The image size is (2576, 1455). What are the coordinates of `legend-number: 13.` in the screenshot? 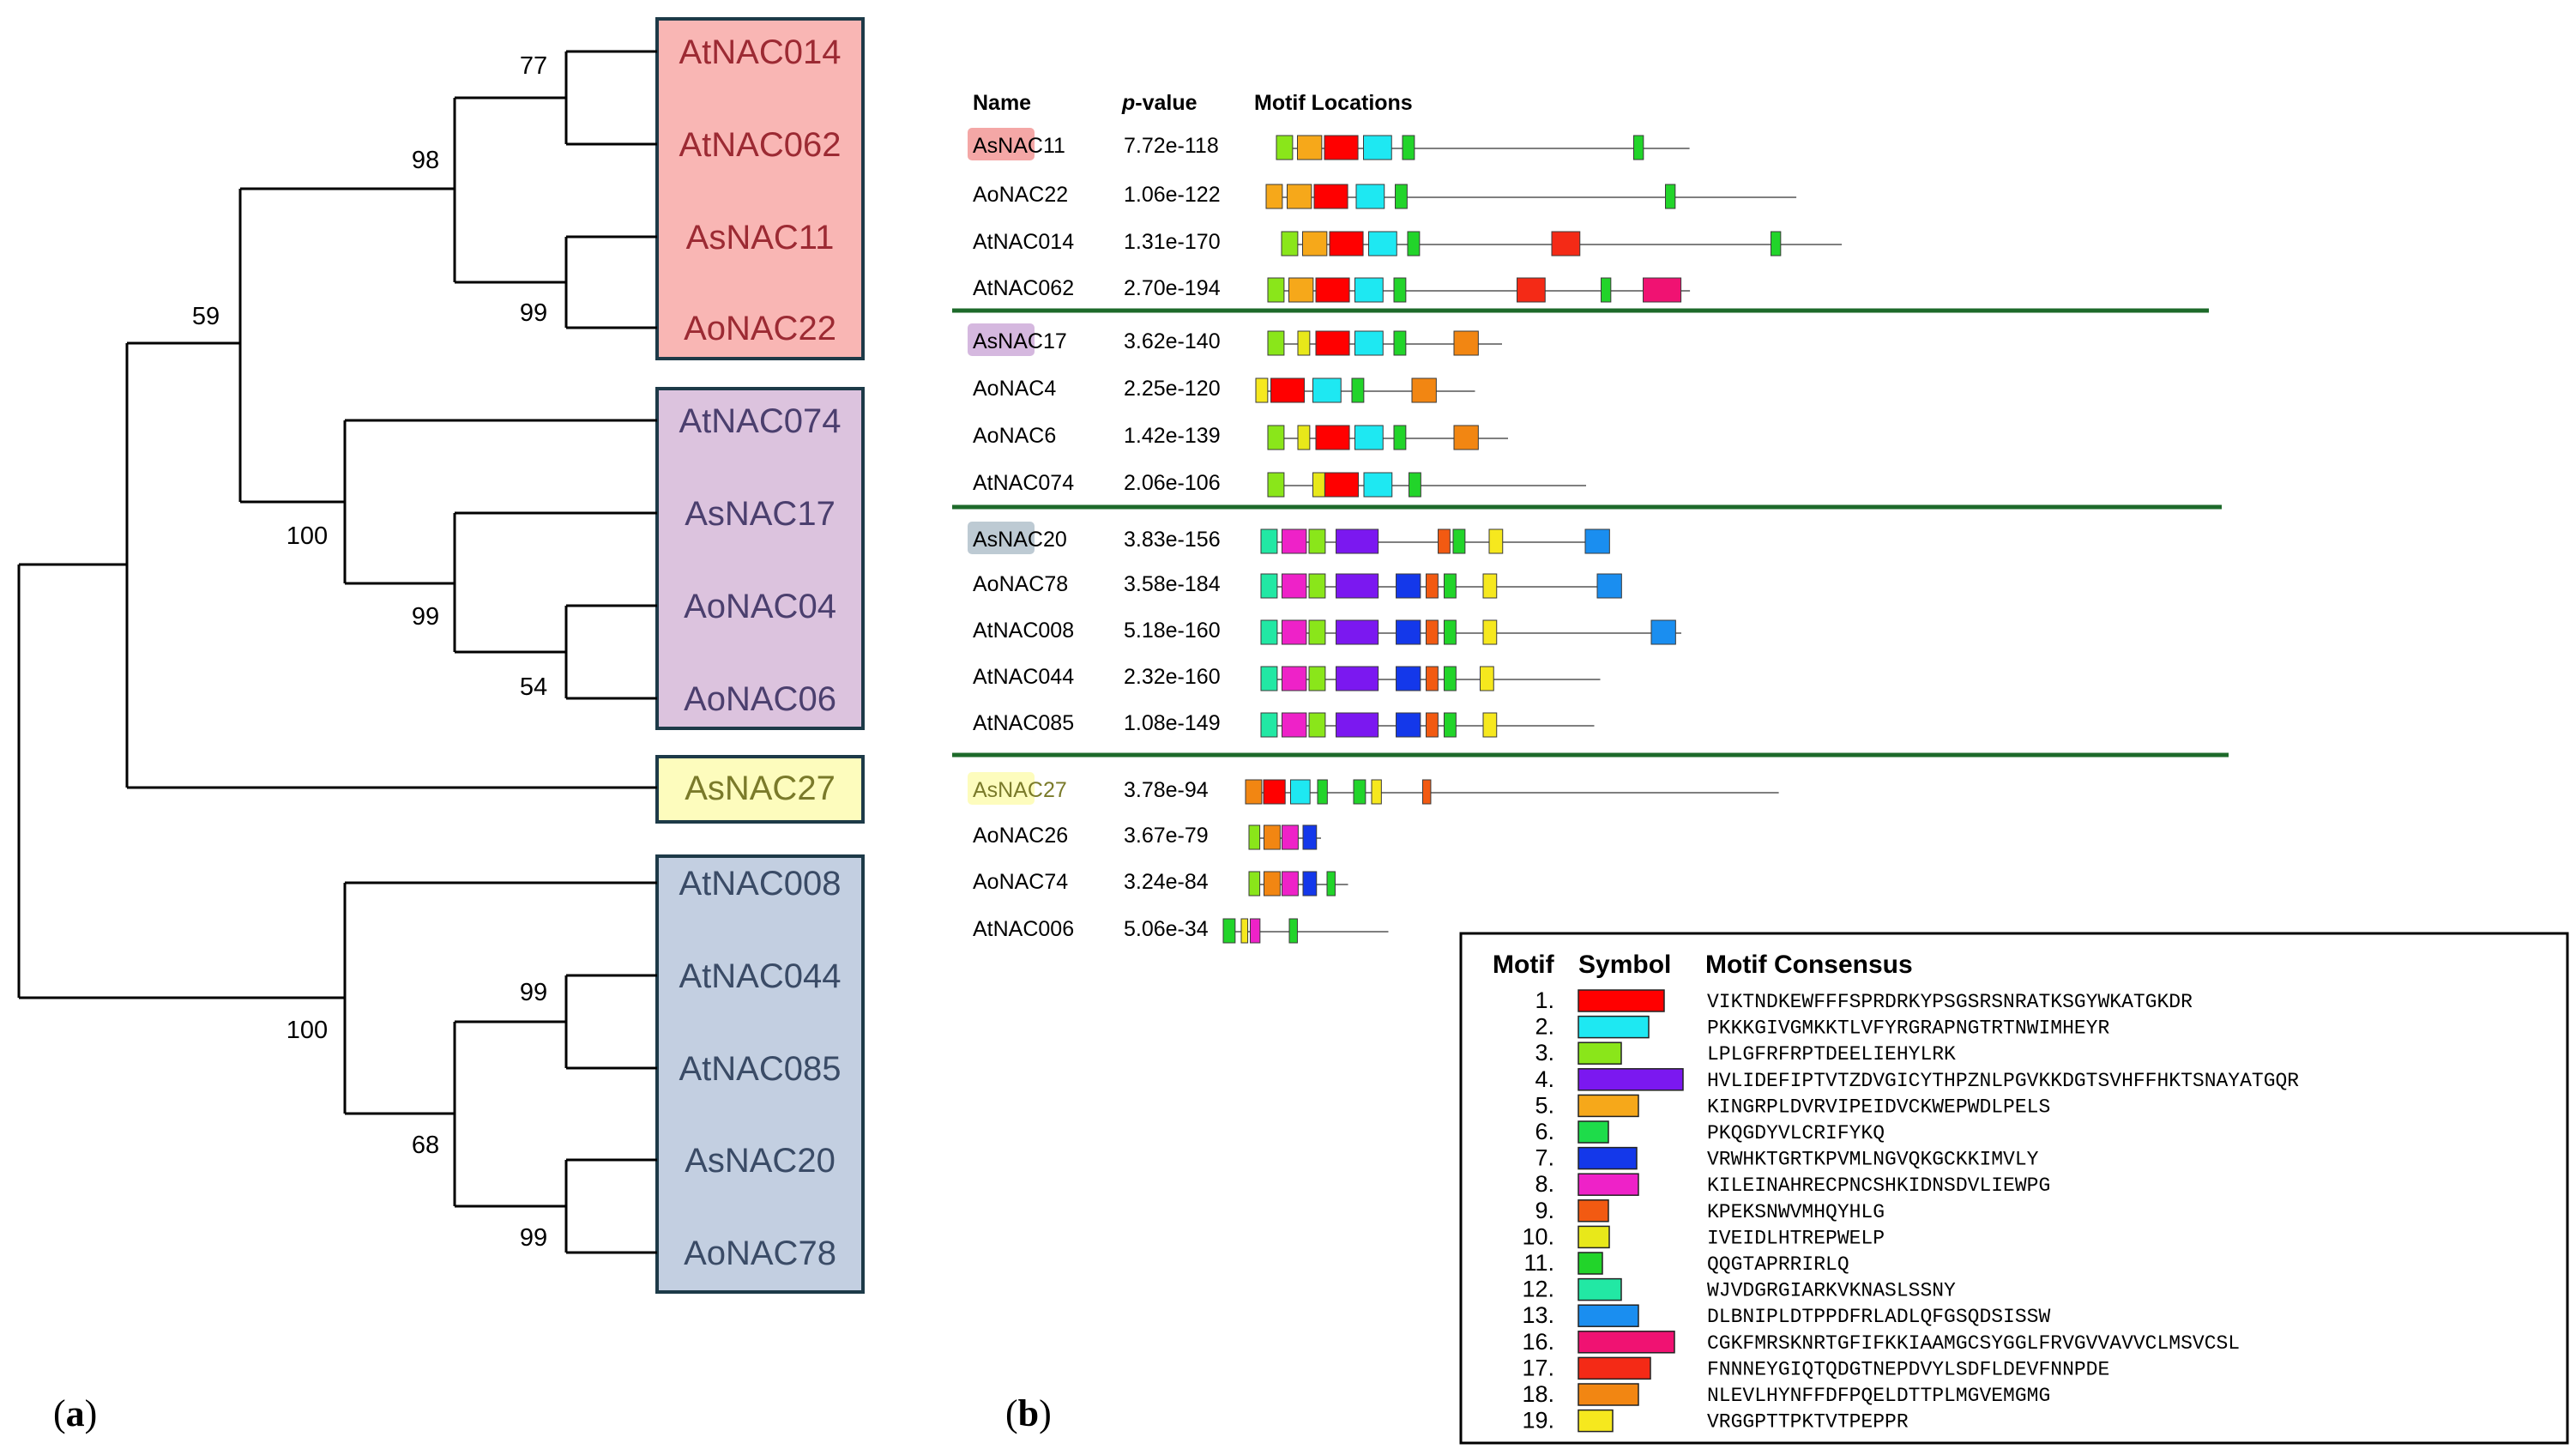 It's located at (1538, 1315).